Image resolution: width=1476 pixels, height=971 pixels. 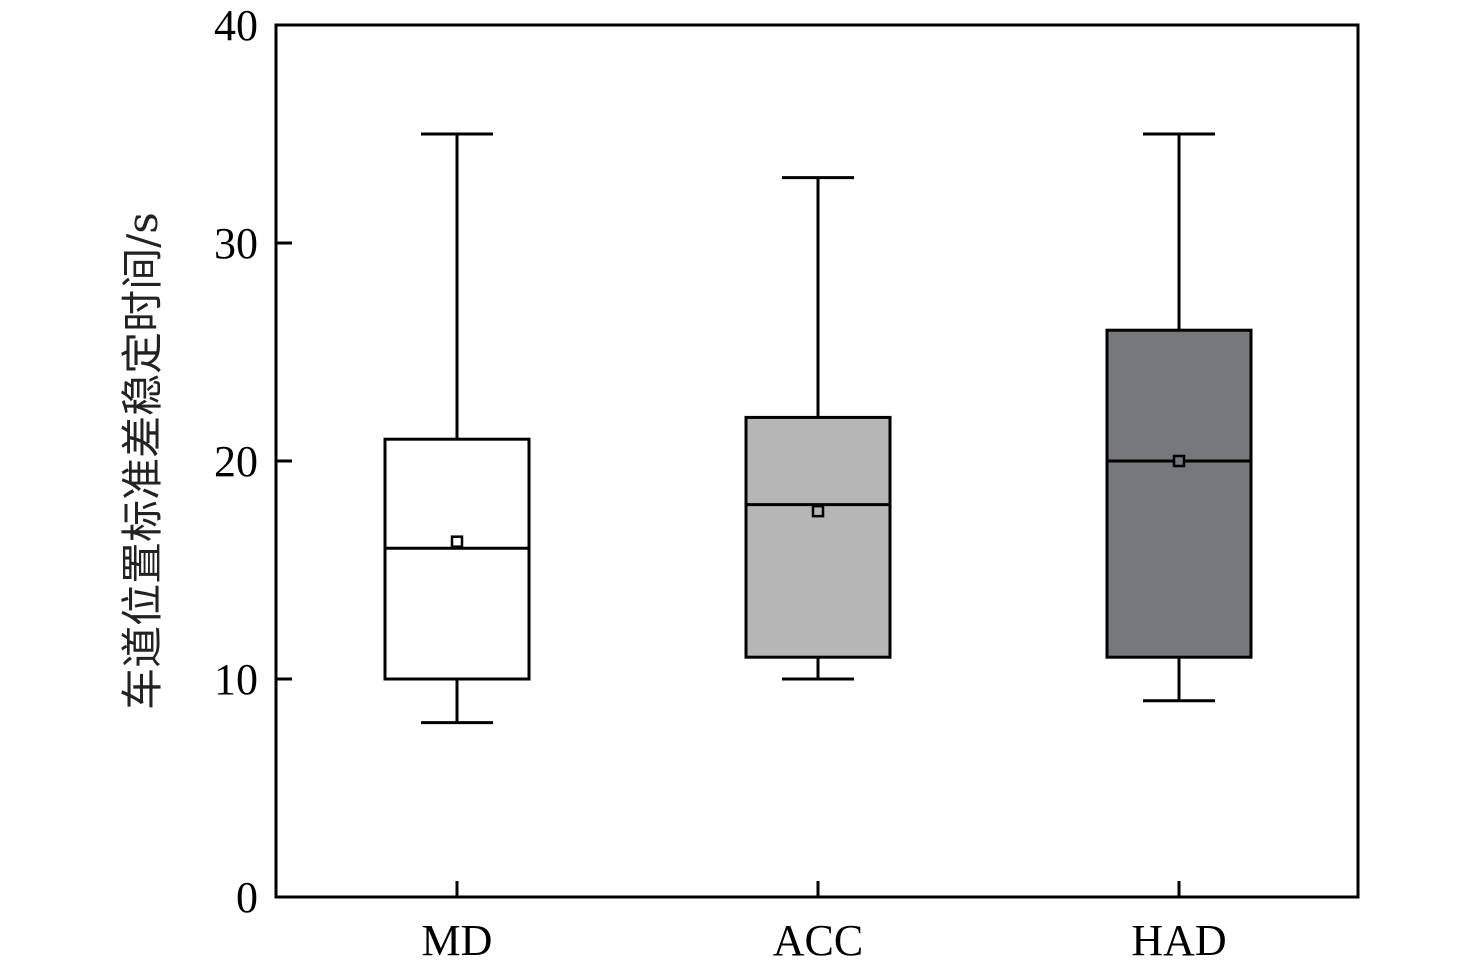 I want to click on x-axis: MD ACC HAD, so click(x=824, y=923).